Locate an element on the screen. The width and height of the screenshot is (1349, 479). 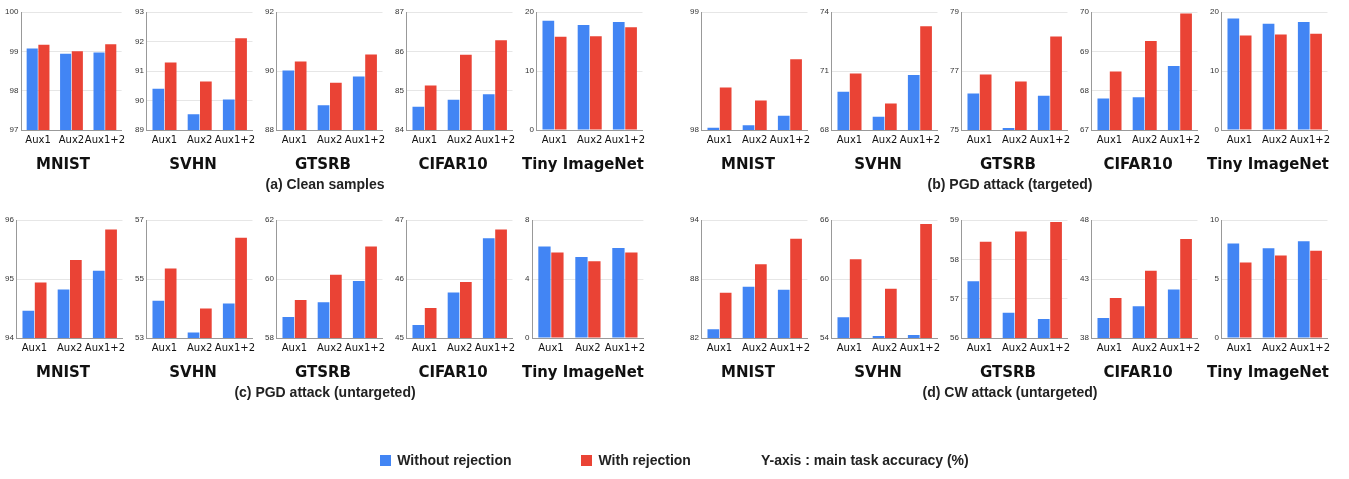
y-tick-label: 20 is located at coordinates (529, 12).